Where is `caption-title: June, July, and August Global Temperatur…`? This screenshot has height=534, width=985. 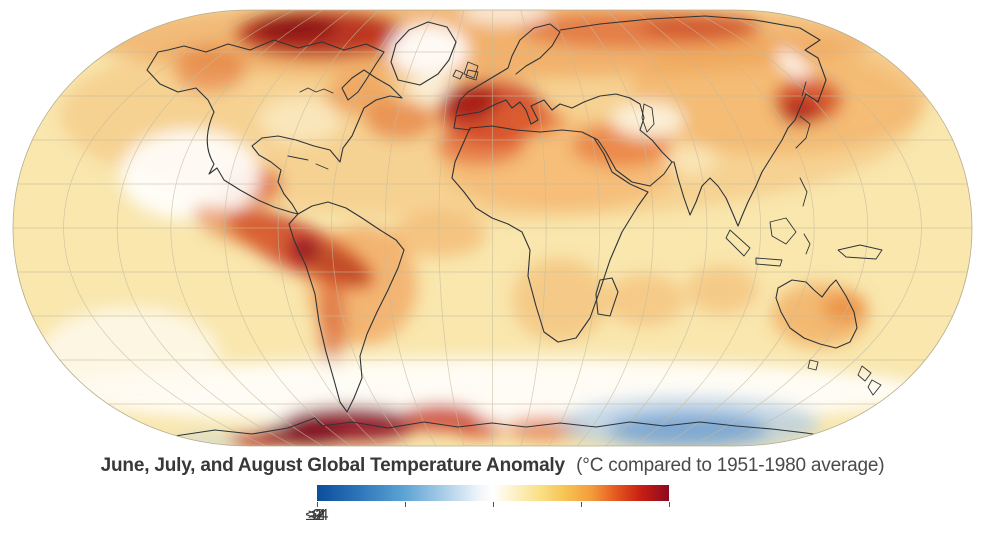
caption-title: June, July, and August Global Temperatur… is located at coordinates (332, 465).